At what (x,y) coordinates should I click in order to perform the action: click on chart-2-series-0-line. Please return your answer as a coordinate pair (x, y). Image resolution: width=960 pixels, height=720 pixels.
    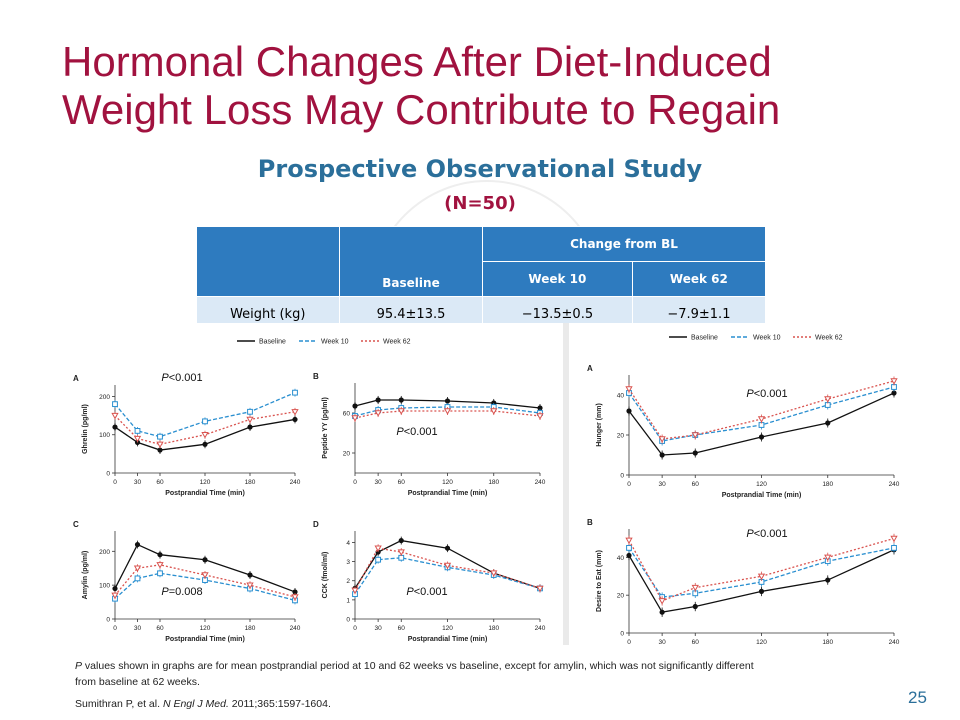
    Looking at the image, I should click on (761, 424).